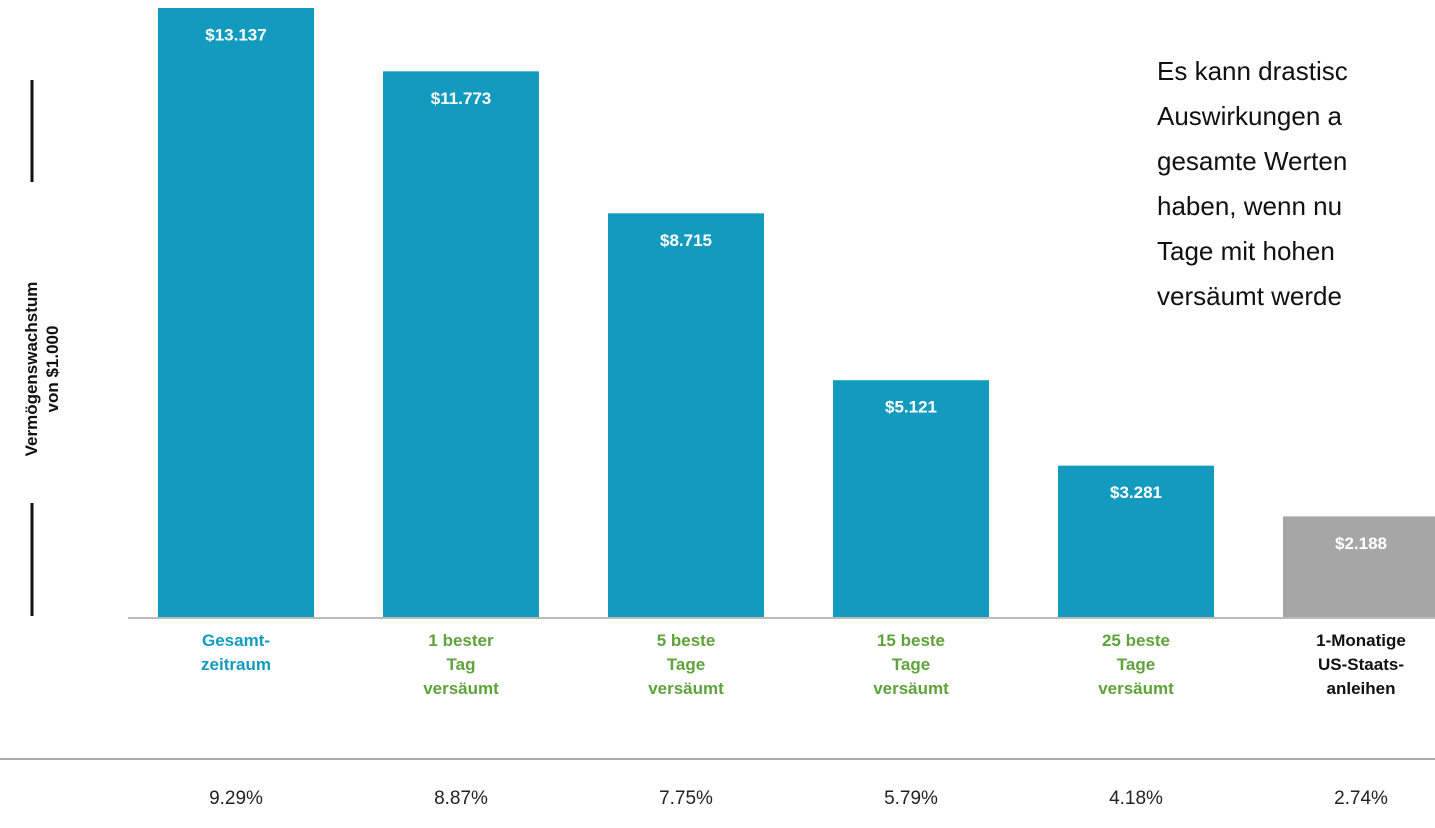 The height and width of the screenshot is (828, 1435). What do you see at coordinates (42, 369) in the screenshot?
I see `y-axis-label: Vermögenswachstum von $1.000` at bounding box center [42, 369].